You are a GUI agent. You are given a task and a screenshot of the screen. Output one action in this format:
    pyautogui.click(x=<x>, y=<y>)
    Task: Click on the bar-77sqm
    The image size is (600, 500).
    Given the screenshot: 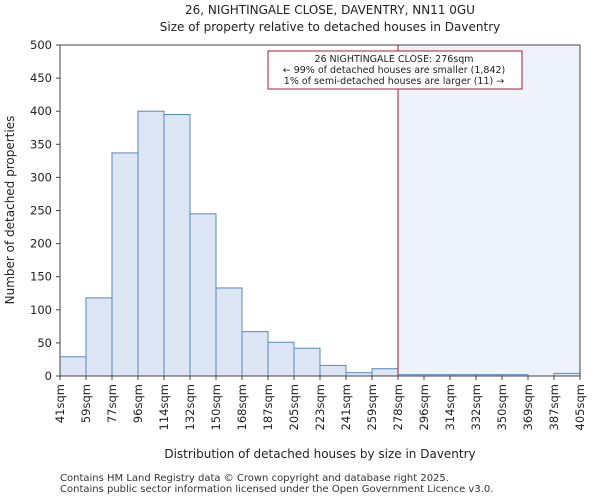 What is the action you would take?
    pyautogui.click(x=125, y=264)
    